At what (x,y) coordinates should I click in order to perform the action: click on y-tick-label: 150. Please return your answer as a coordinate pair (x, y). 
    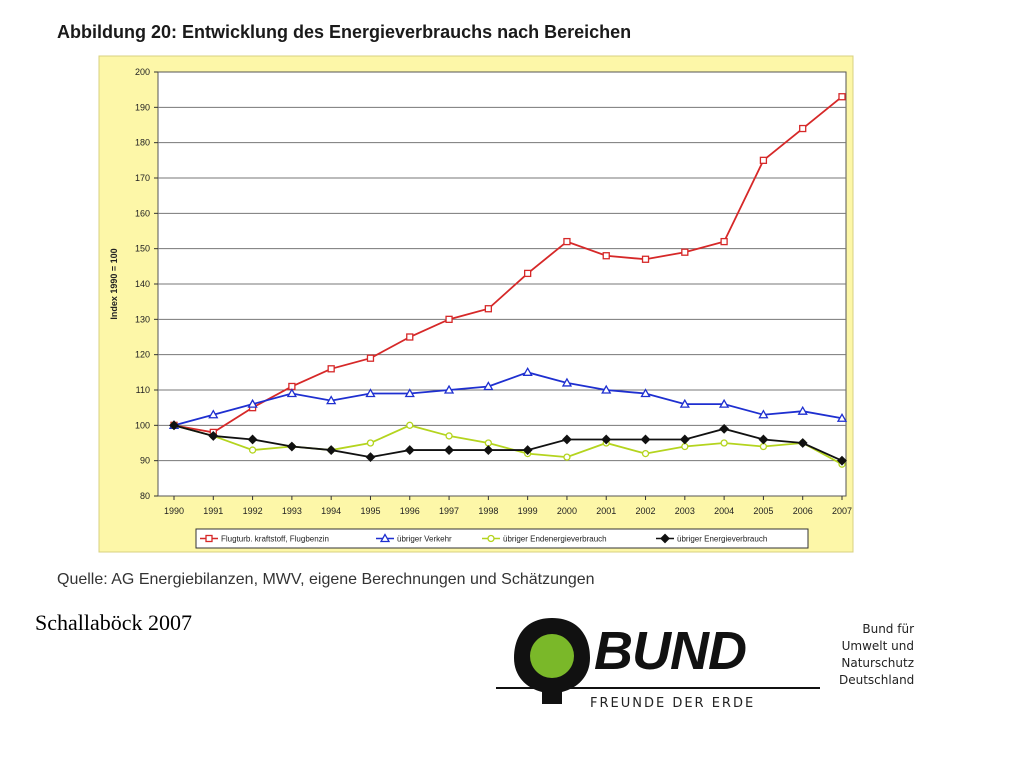
    Looking at the image, I should click on (142, 249).